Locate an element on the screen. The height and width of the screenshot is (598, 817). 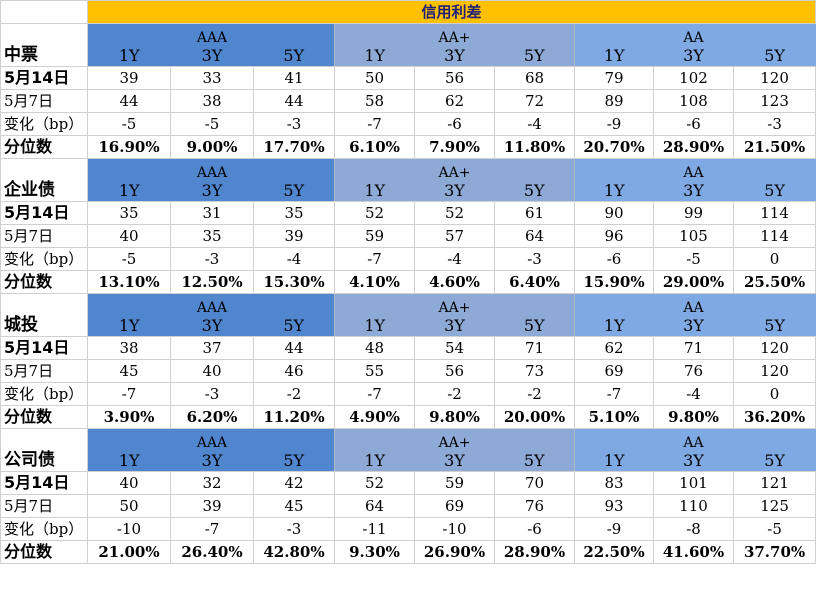
value-cell: -5 is located at coordinates (774, 529).